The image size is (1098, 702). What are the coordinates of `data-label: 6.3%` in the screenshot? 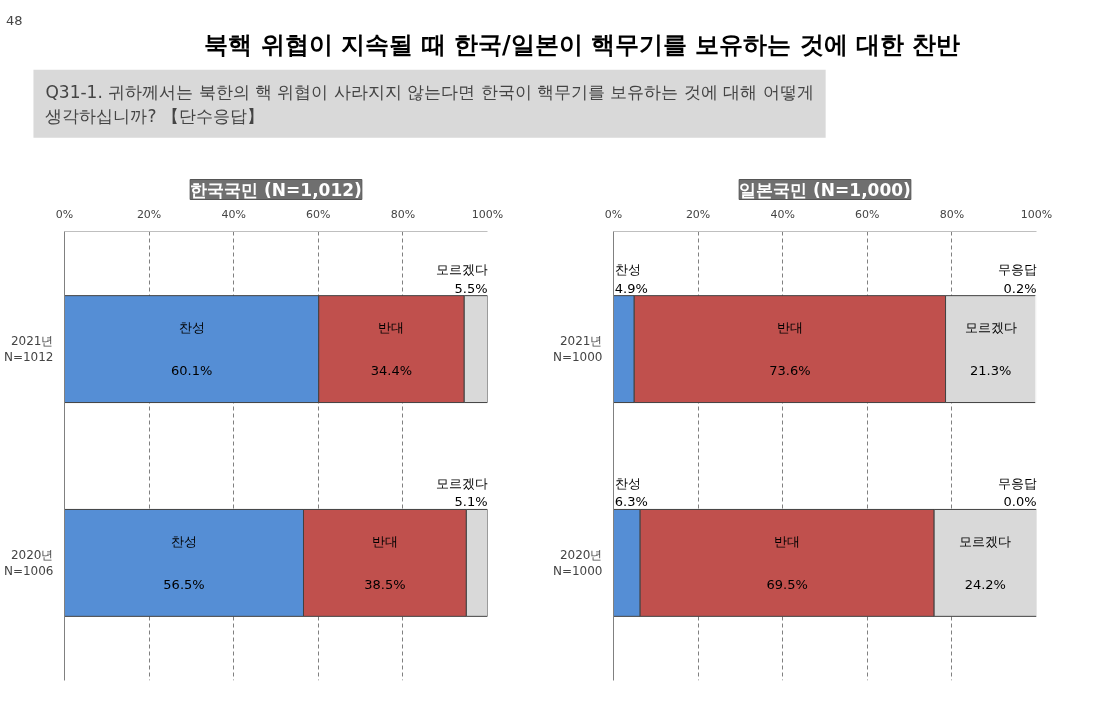 It's located at (631, 502).